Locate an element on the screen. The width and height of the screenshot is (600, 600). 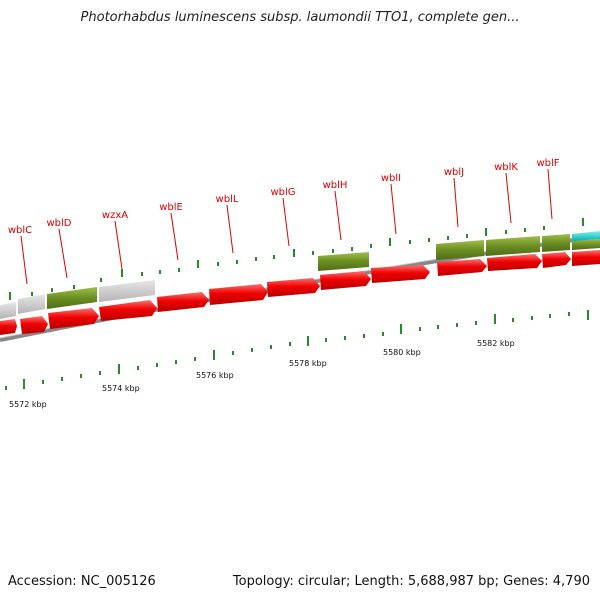
scale-label: 5576 kbp is located at coordinates (215, 375).